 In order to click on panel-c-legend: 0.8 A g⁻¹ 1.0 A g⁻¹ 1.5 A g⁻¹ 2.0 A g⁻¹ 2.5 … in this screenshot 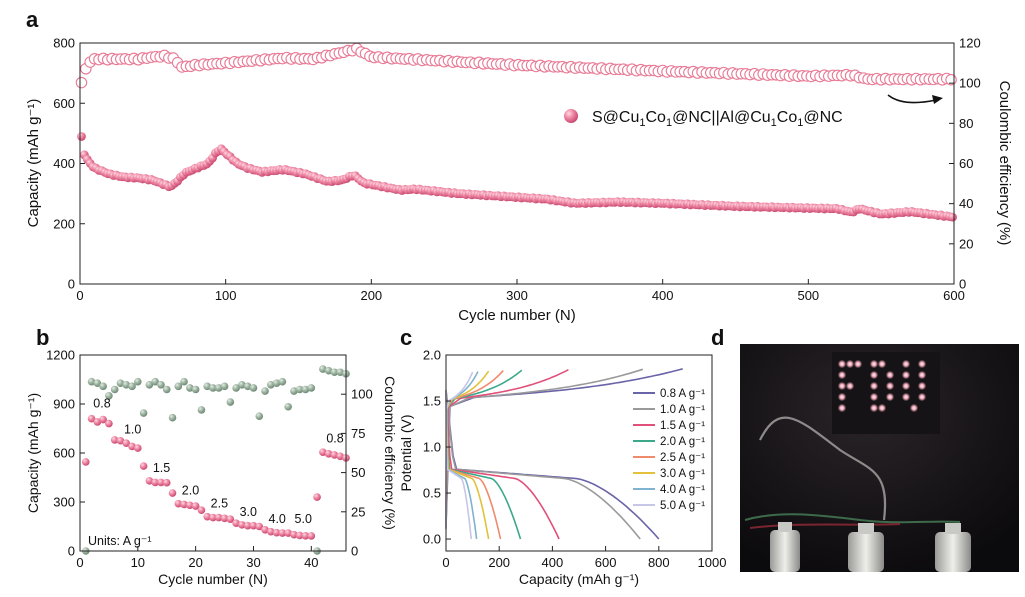, I will do `click(669, 450)`.